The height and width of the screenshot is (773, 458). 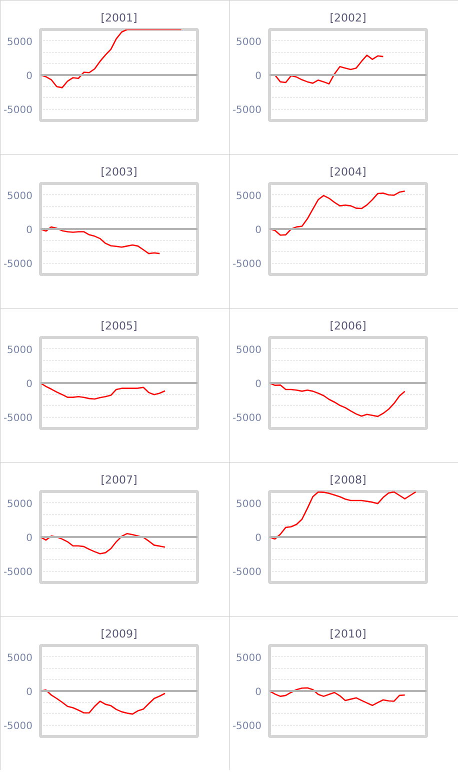 What do you see at coordinates (348, 480) in the screenshot?
I see `chart-title: [2008]` at bounding box center [348, 480].